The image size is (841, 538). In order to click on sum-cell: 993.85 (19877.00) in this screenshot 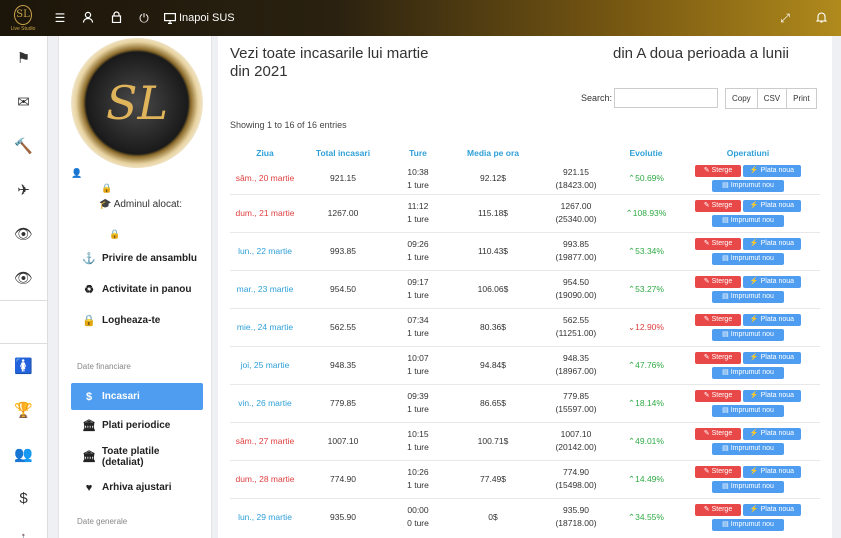, I will do `click(576, 250)`.